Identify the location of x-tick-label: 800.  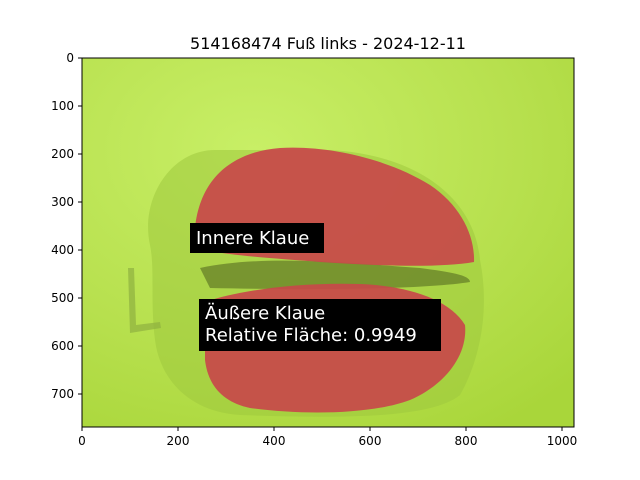
(466, 441).